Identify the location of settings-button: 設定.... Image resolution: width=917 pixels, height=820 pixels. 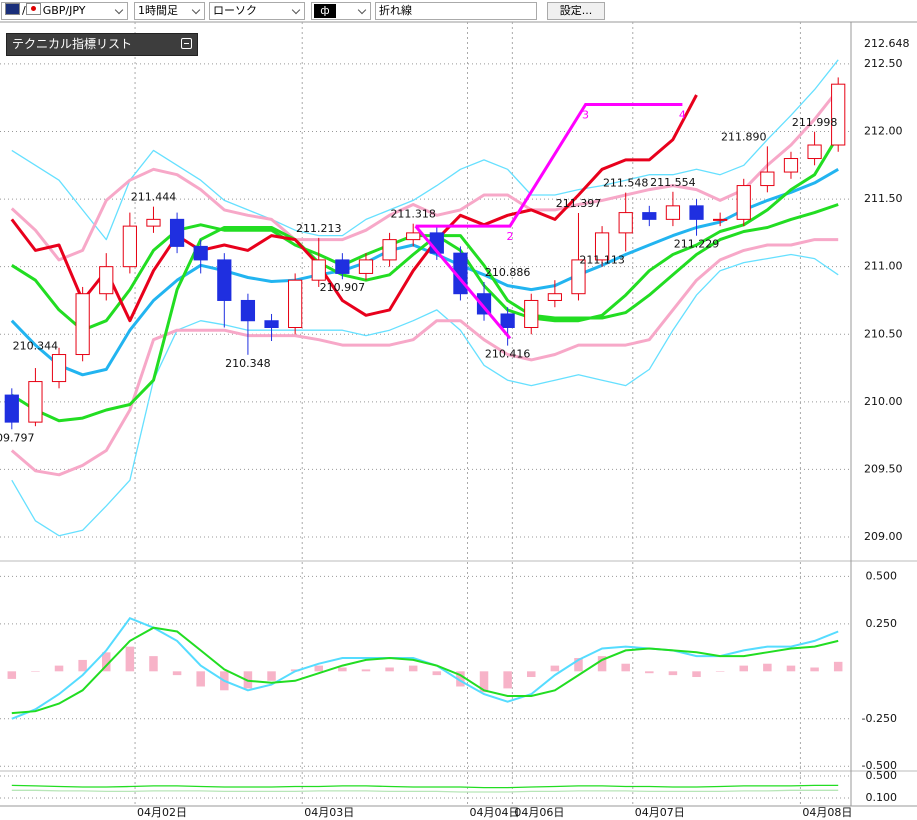
(576, 11).